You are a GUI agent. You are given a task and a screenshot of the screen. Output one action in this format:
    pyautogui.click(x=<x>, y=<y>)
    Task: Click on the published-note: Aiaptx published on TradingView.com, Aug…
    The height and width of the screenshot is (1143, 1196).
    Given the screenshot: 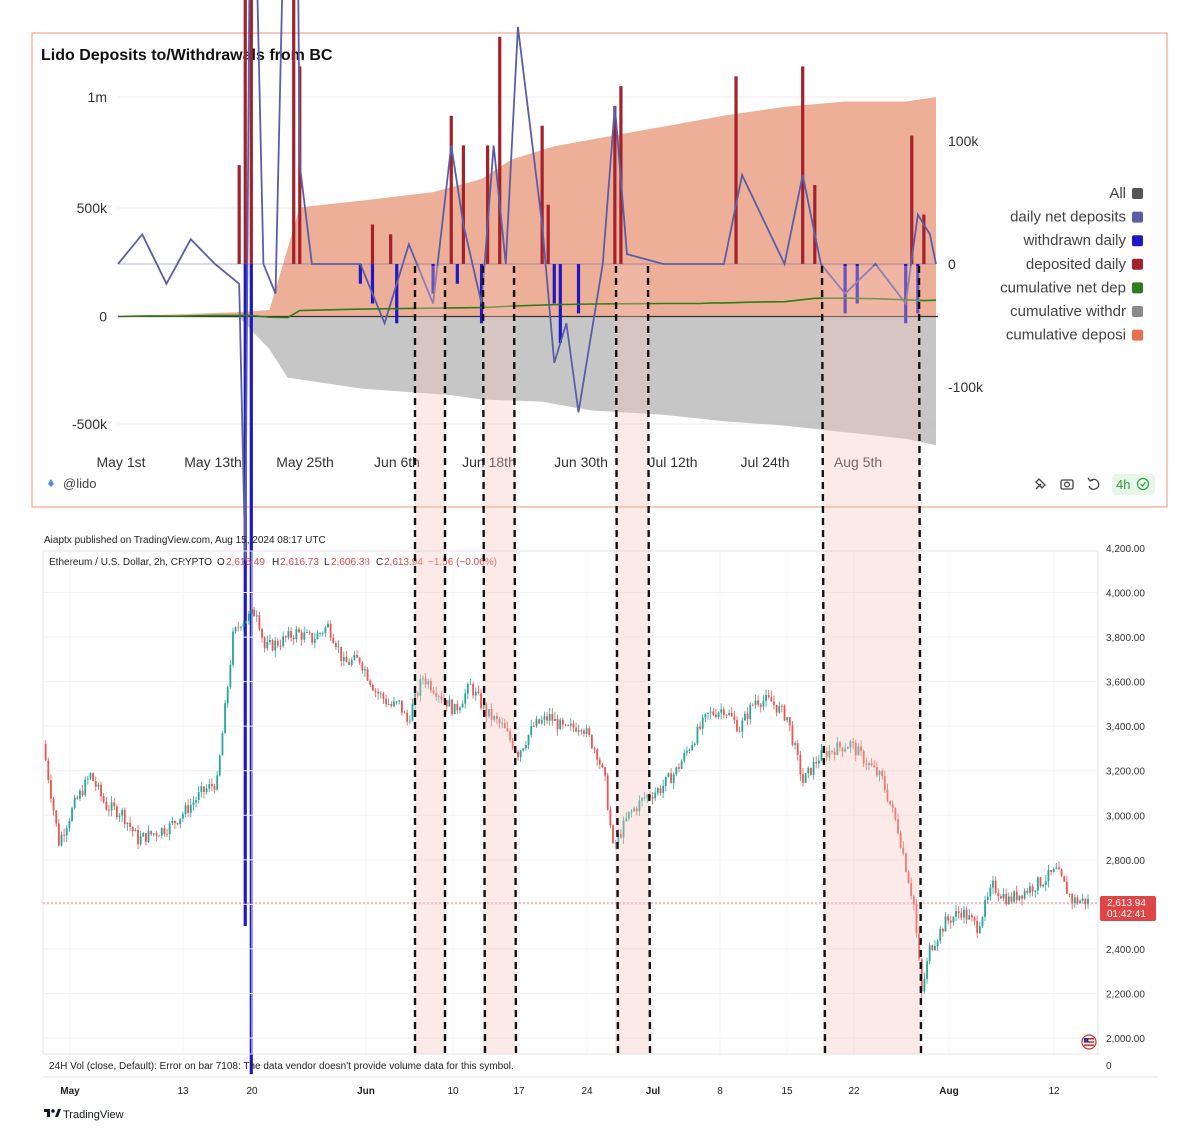 What is the action you would take?
    pyautogui.click(x=185, y=540)
    